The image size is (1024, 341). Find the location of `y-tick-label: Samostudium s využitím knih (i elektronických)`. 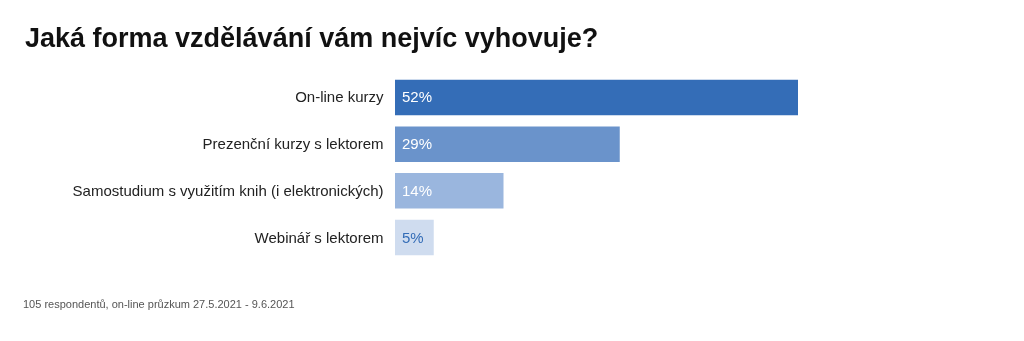

y-tick-label: Samostudium s využitím knih (i elektronických) is located at coordinates (228, 190).